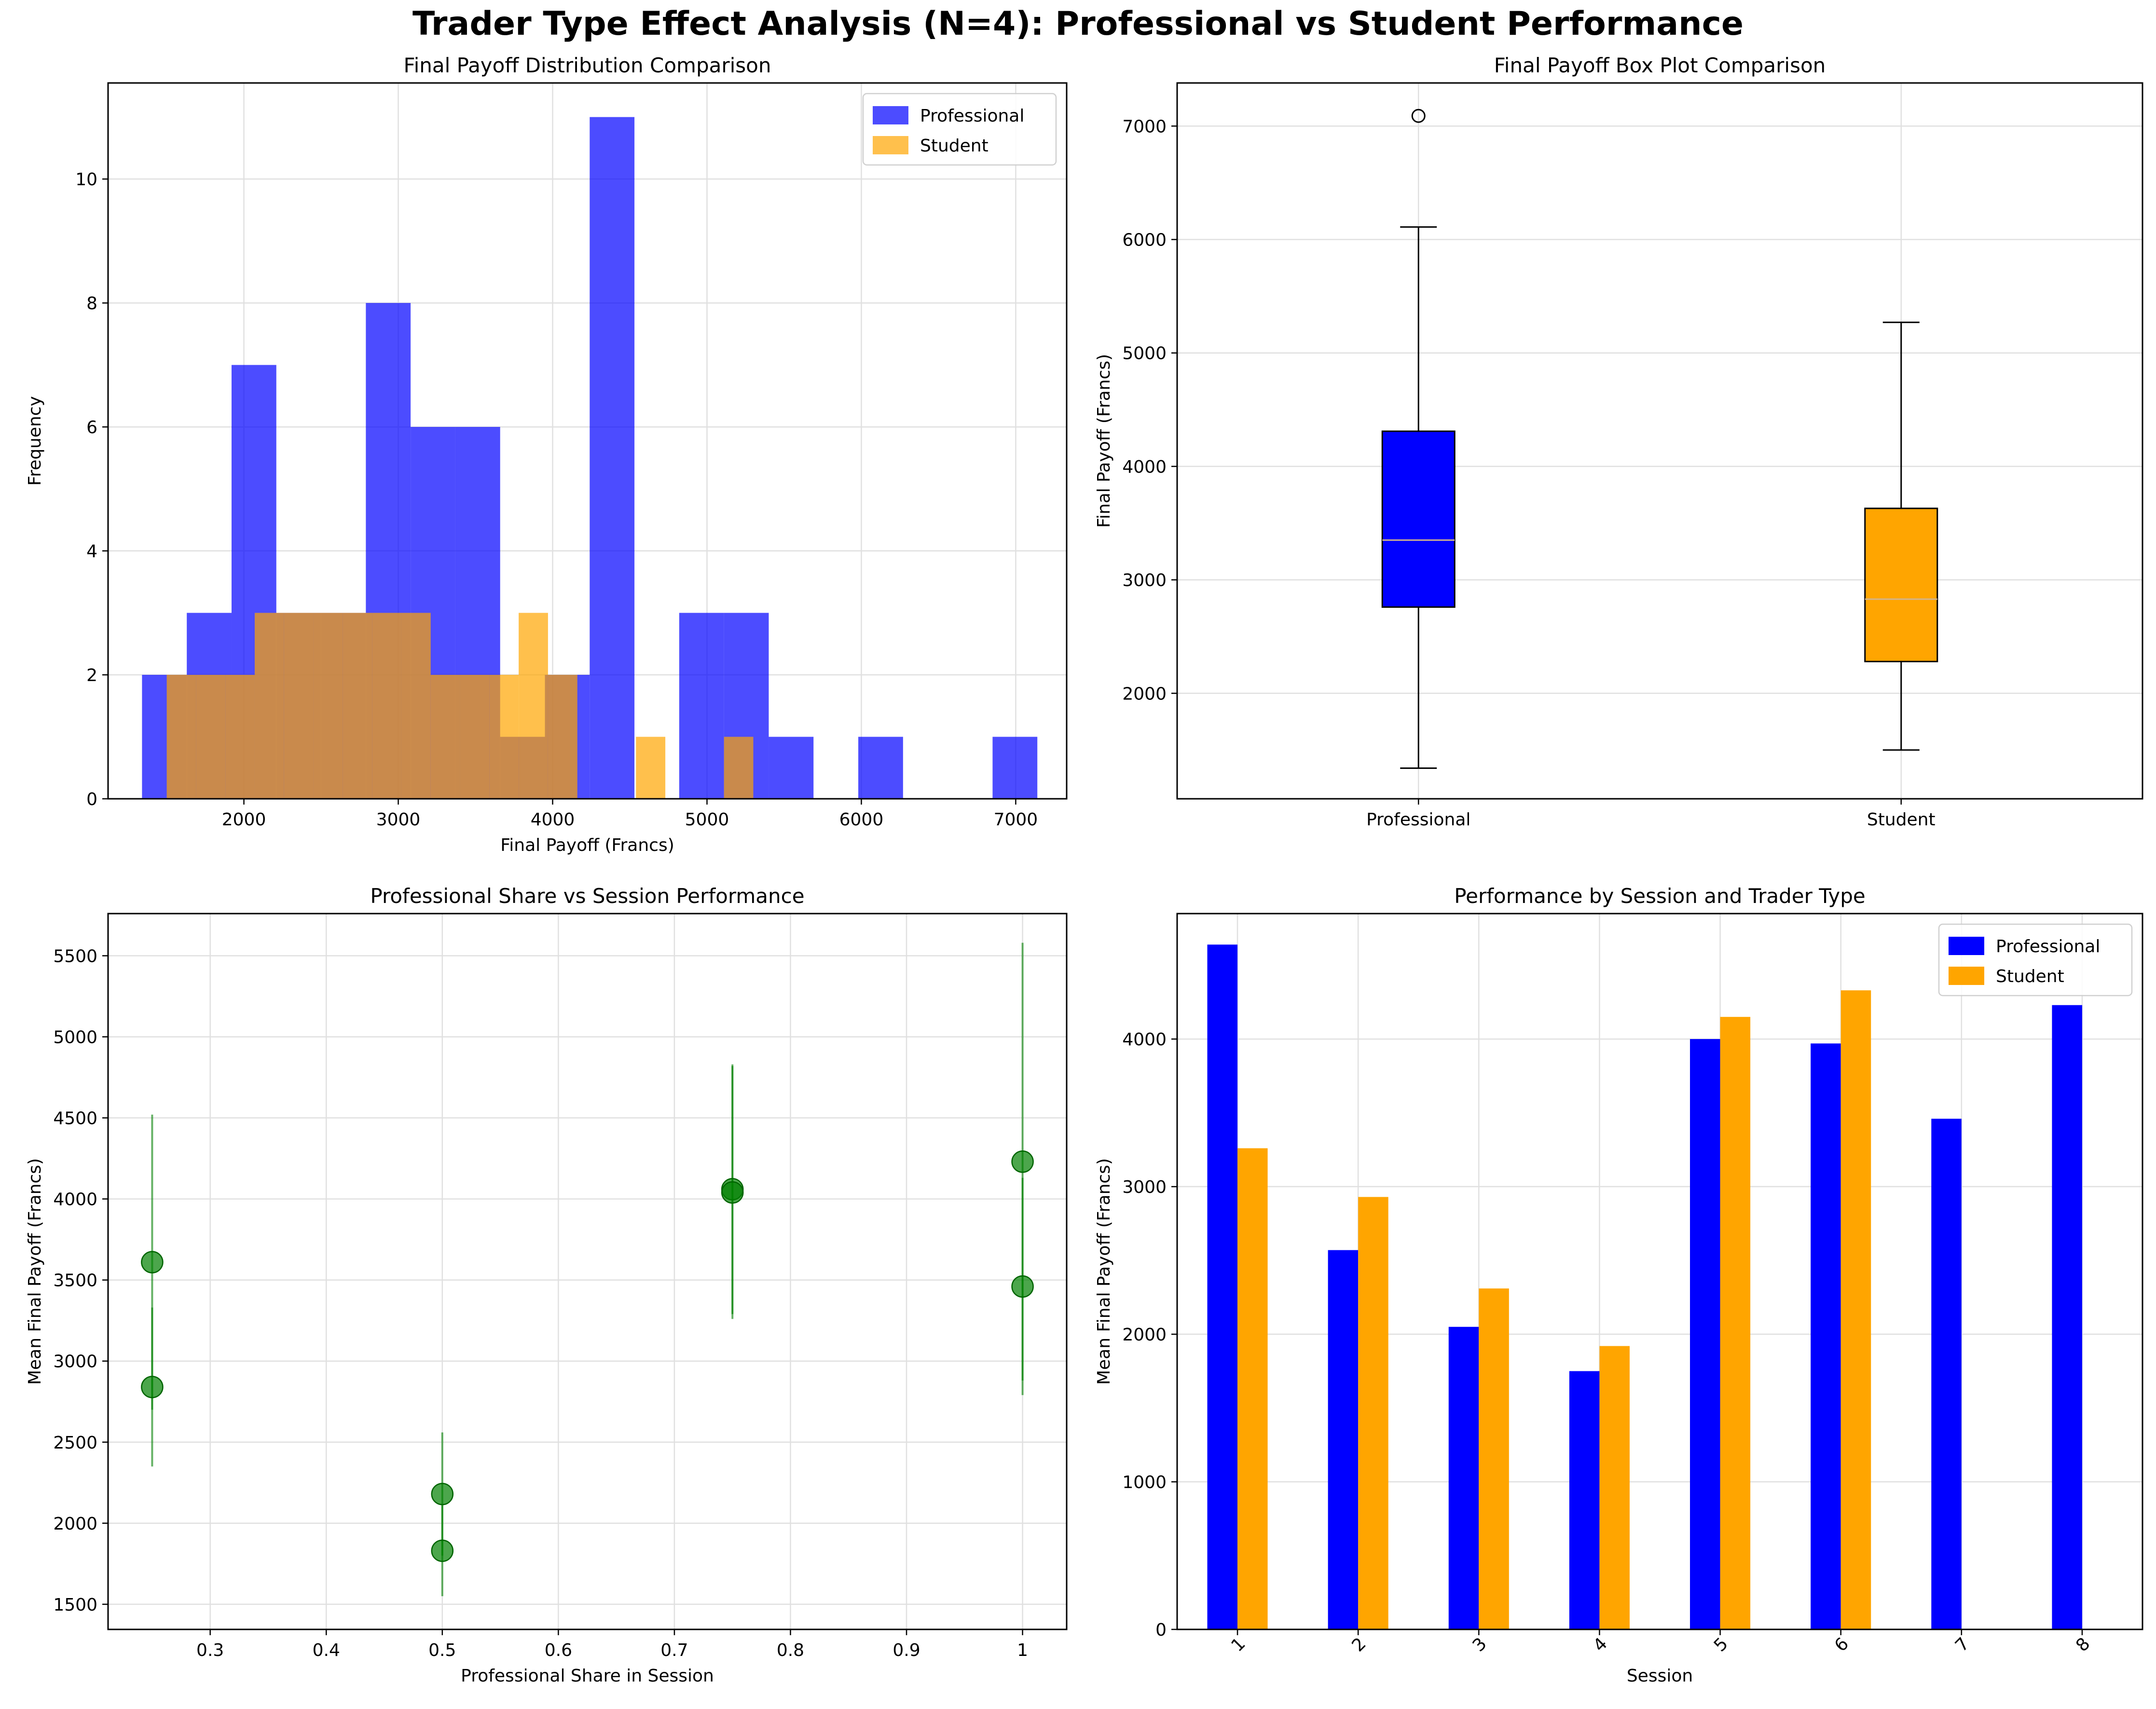  I want to click on scatter-xtick-label: 0.5, so click(442, 1650).